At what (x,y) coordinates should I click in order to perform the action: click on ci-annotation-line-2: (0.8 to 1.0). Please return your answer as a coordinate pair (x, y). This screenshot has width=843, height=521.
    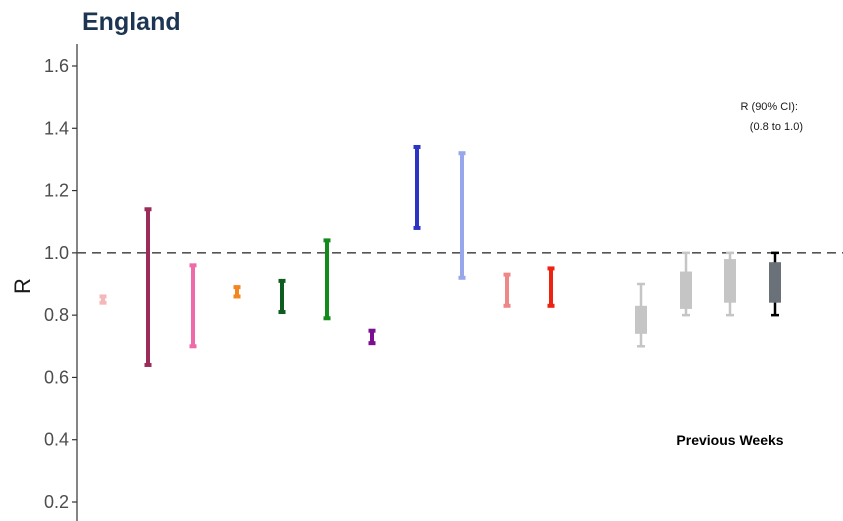
    Looking at the image, I should click on (776, 127).